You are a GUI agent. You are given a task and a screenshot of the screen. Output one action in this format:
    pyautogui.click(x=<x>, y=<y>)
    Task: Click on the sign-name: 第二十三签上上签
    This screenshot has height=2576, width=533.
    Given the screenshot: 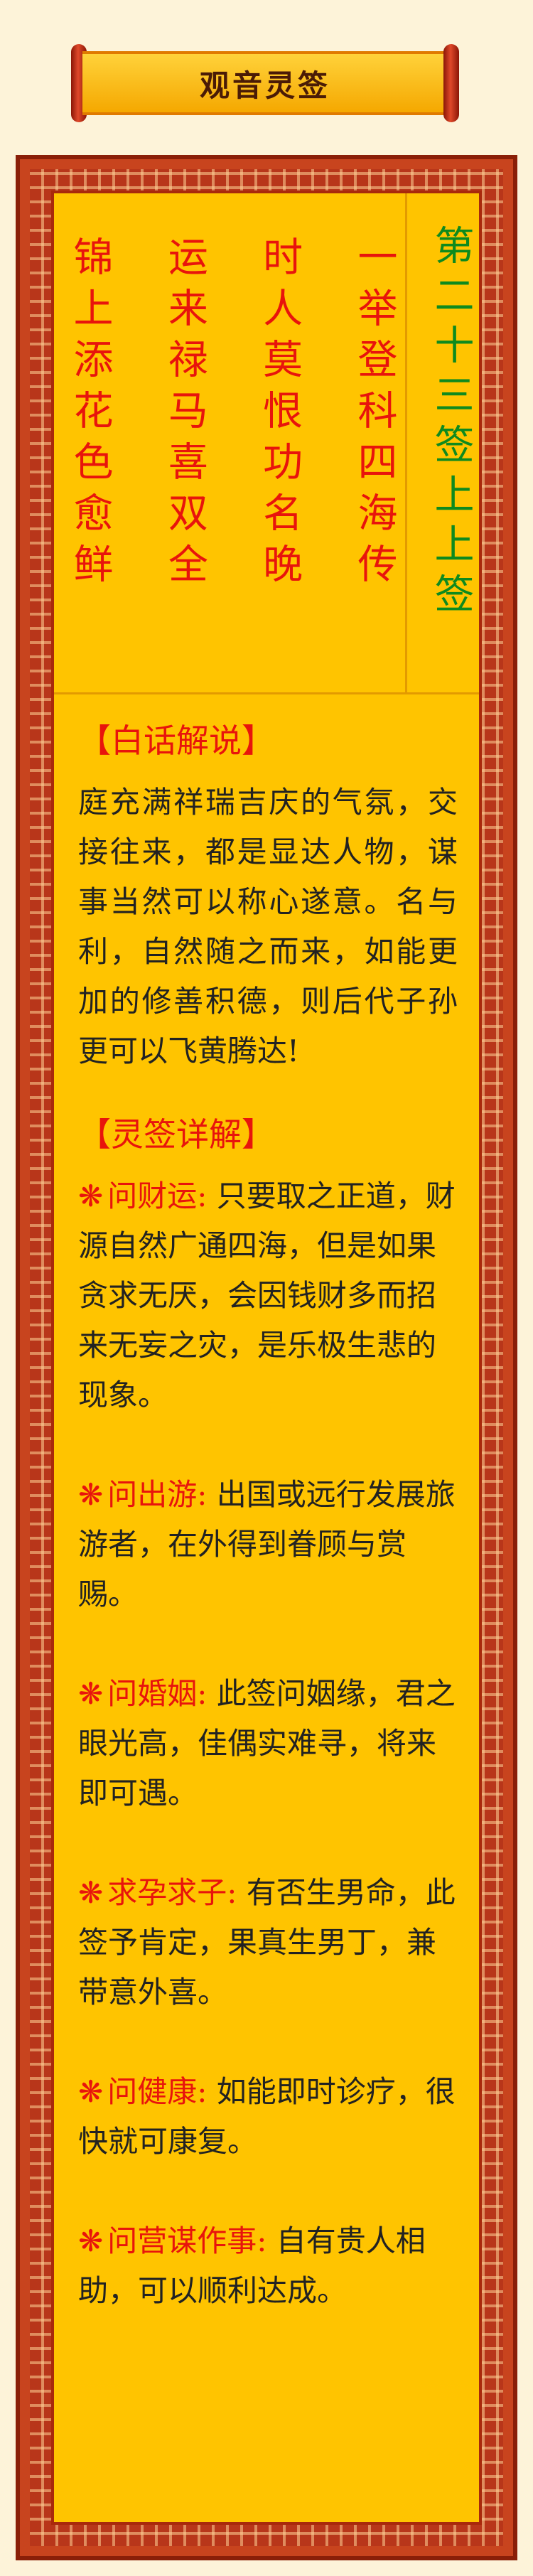 What is the action you would take?
    pyautogui.click(x=451, y=424)
    